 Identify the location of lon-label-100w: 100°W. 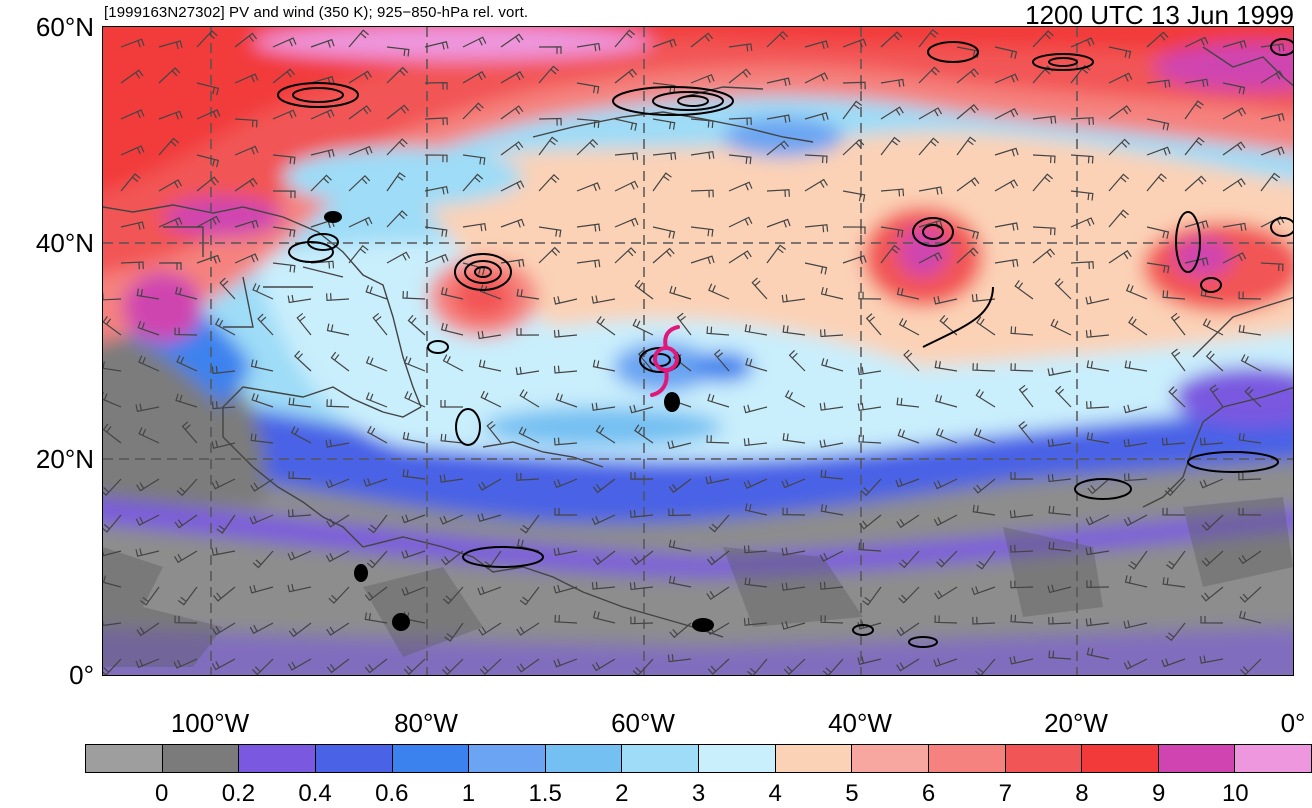
(210, 723).